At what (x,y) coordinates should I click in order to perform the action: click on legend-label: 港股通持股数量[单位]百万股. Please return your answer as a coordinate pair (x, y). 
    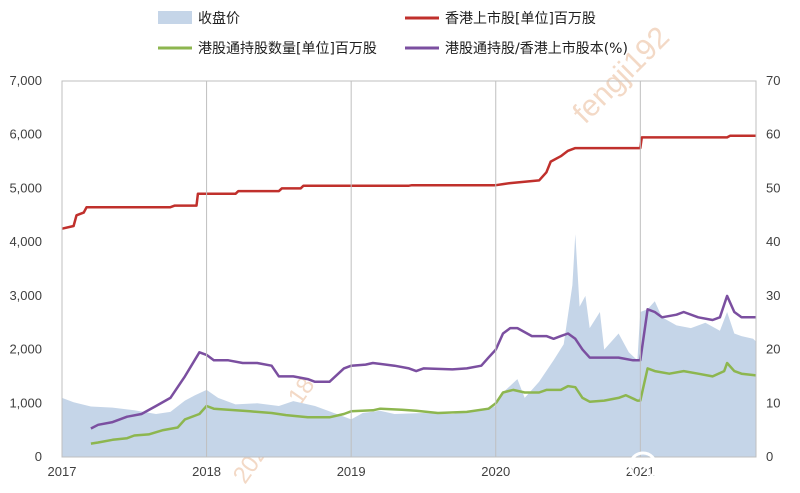
    Looking at the image, I should click on (287, 49).